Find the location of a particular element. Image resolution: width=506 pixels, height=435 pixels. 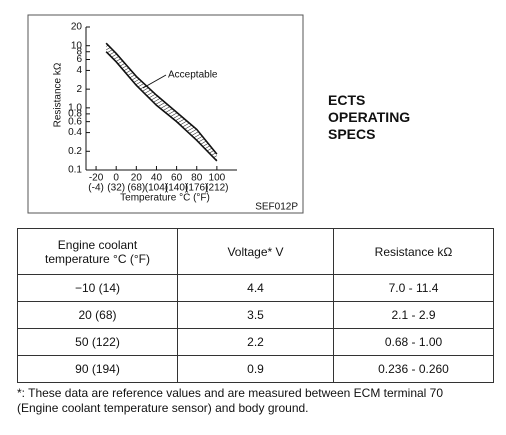

table-cell: 20 (68) is located at coordinates (97, 315).